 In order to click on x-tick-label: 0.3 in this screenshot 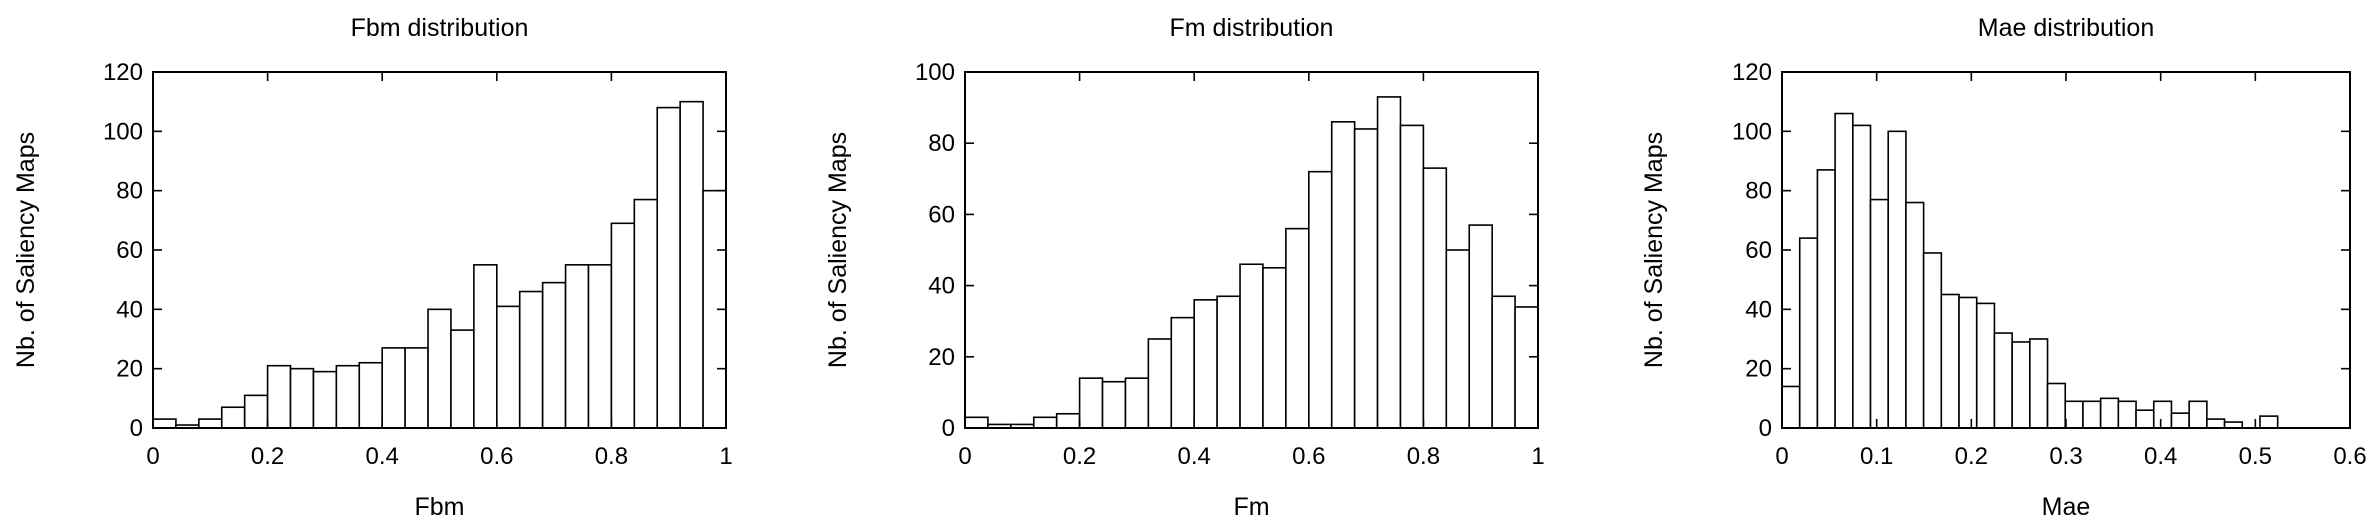, I will do `click(2065, 456)`.